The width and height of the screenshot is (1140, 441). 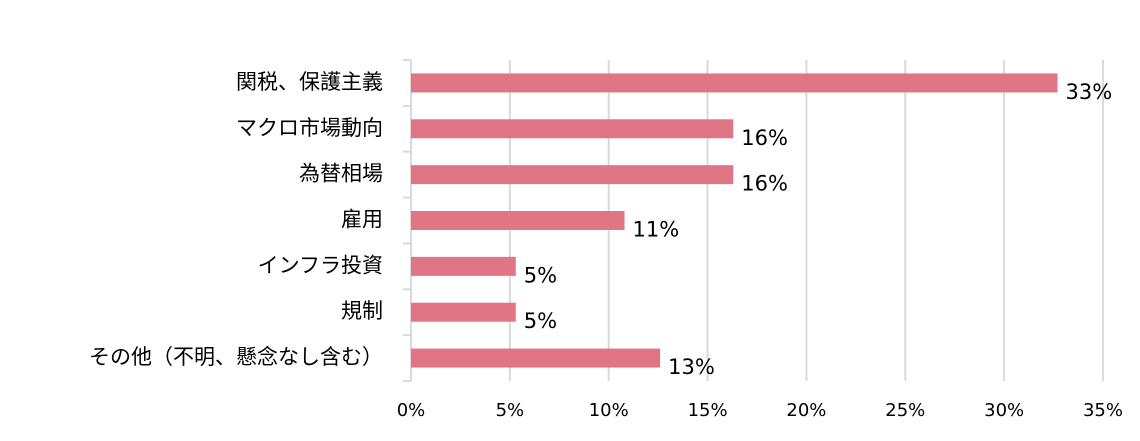 I want to click on x-tick-label: 10%, so click(x=609, y=410).